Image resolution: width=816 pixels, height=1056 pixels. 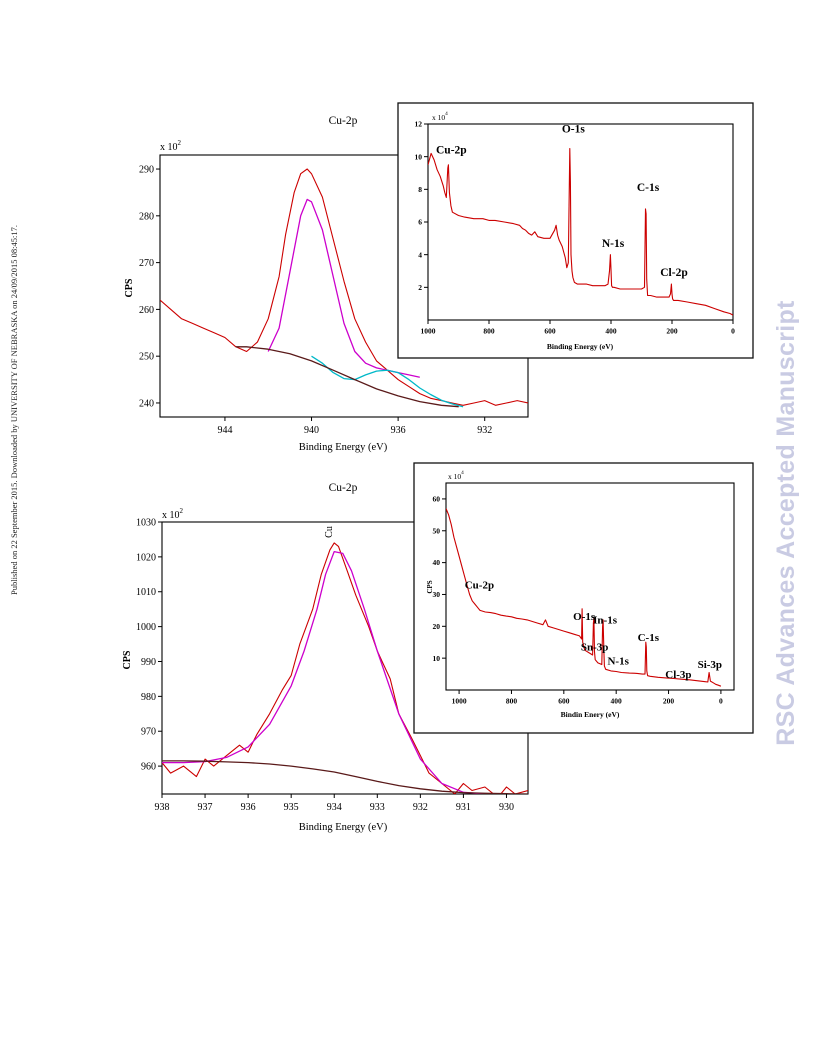 I want to click on y-tick-label: 970, so click(x=148, y=732).